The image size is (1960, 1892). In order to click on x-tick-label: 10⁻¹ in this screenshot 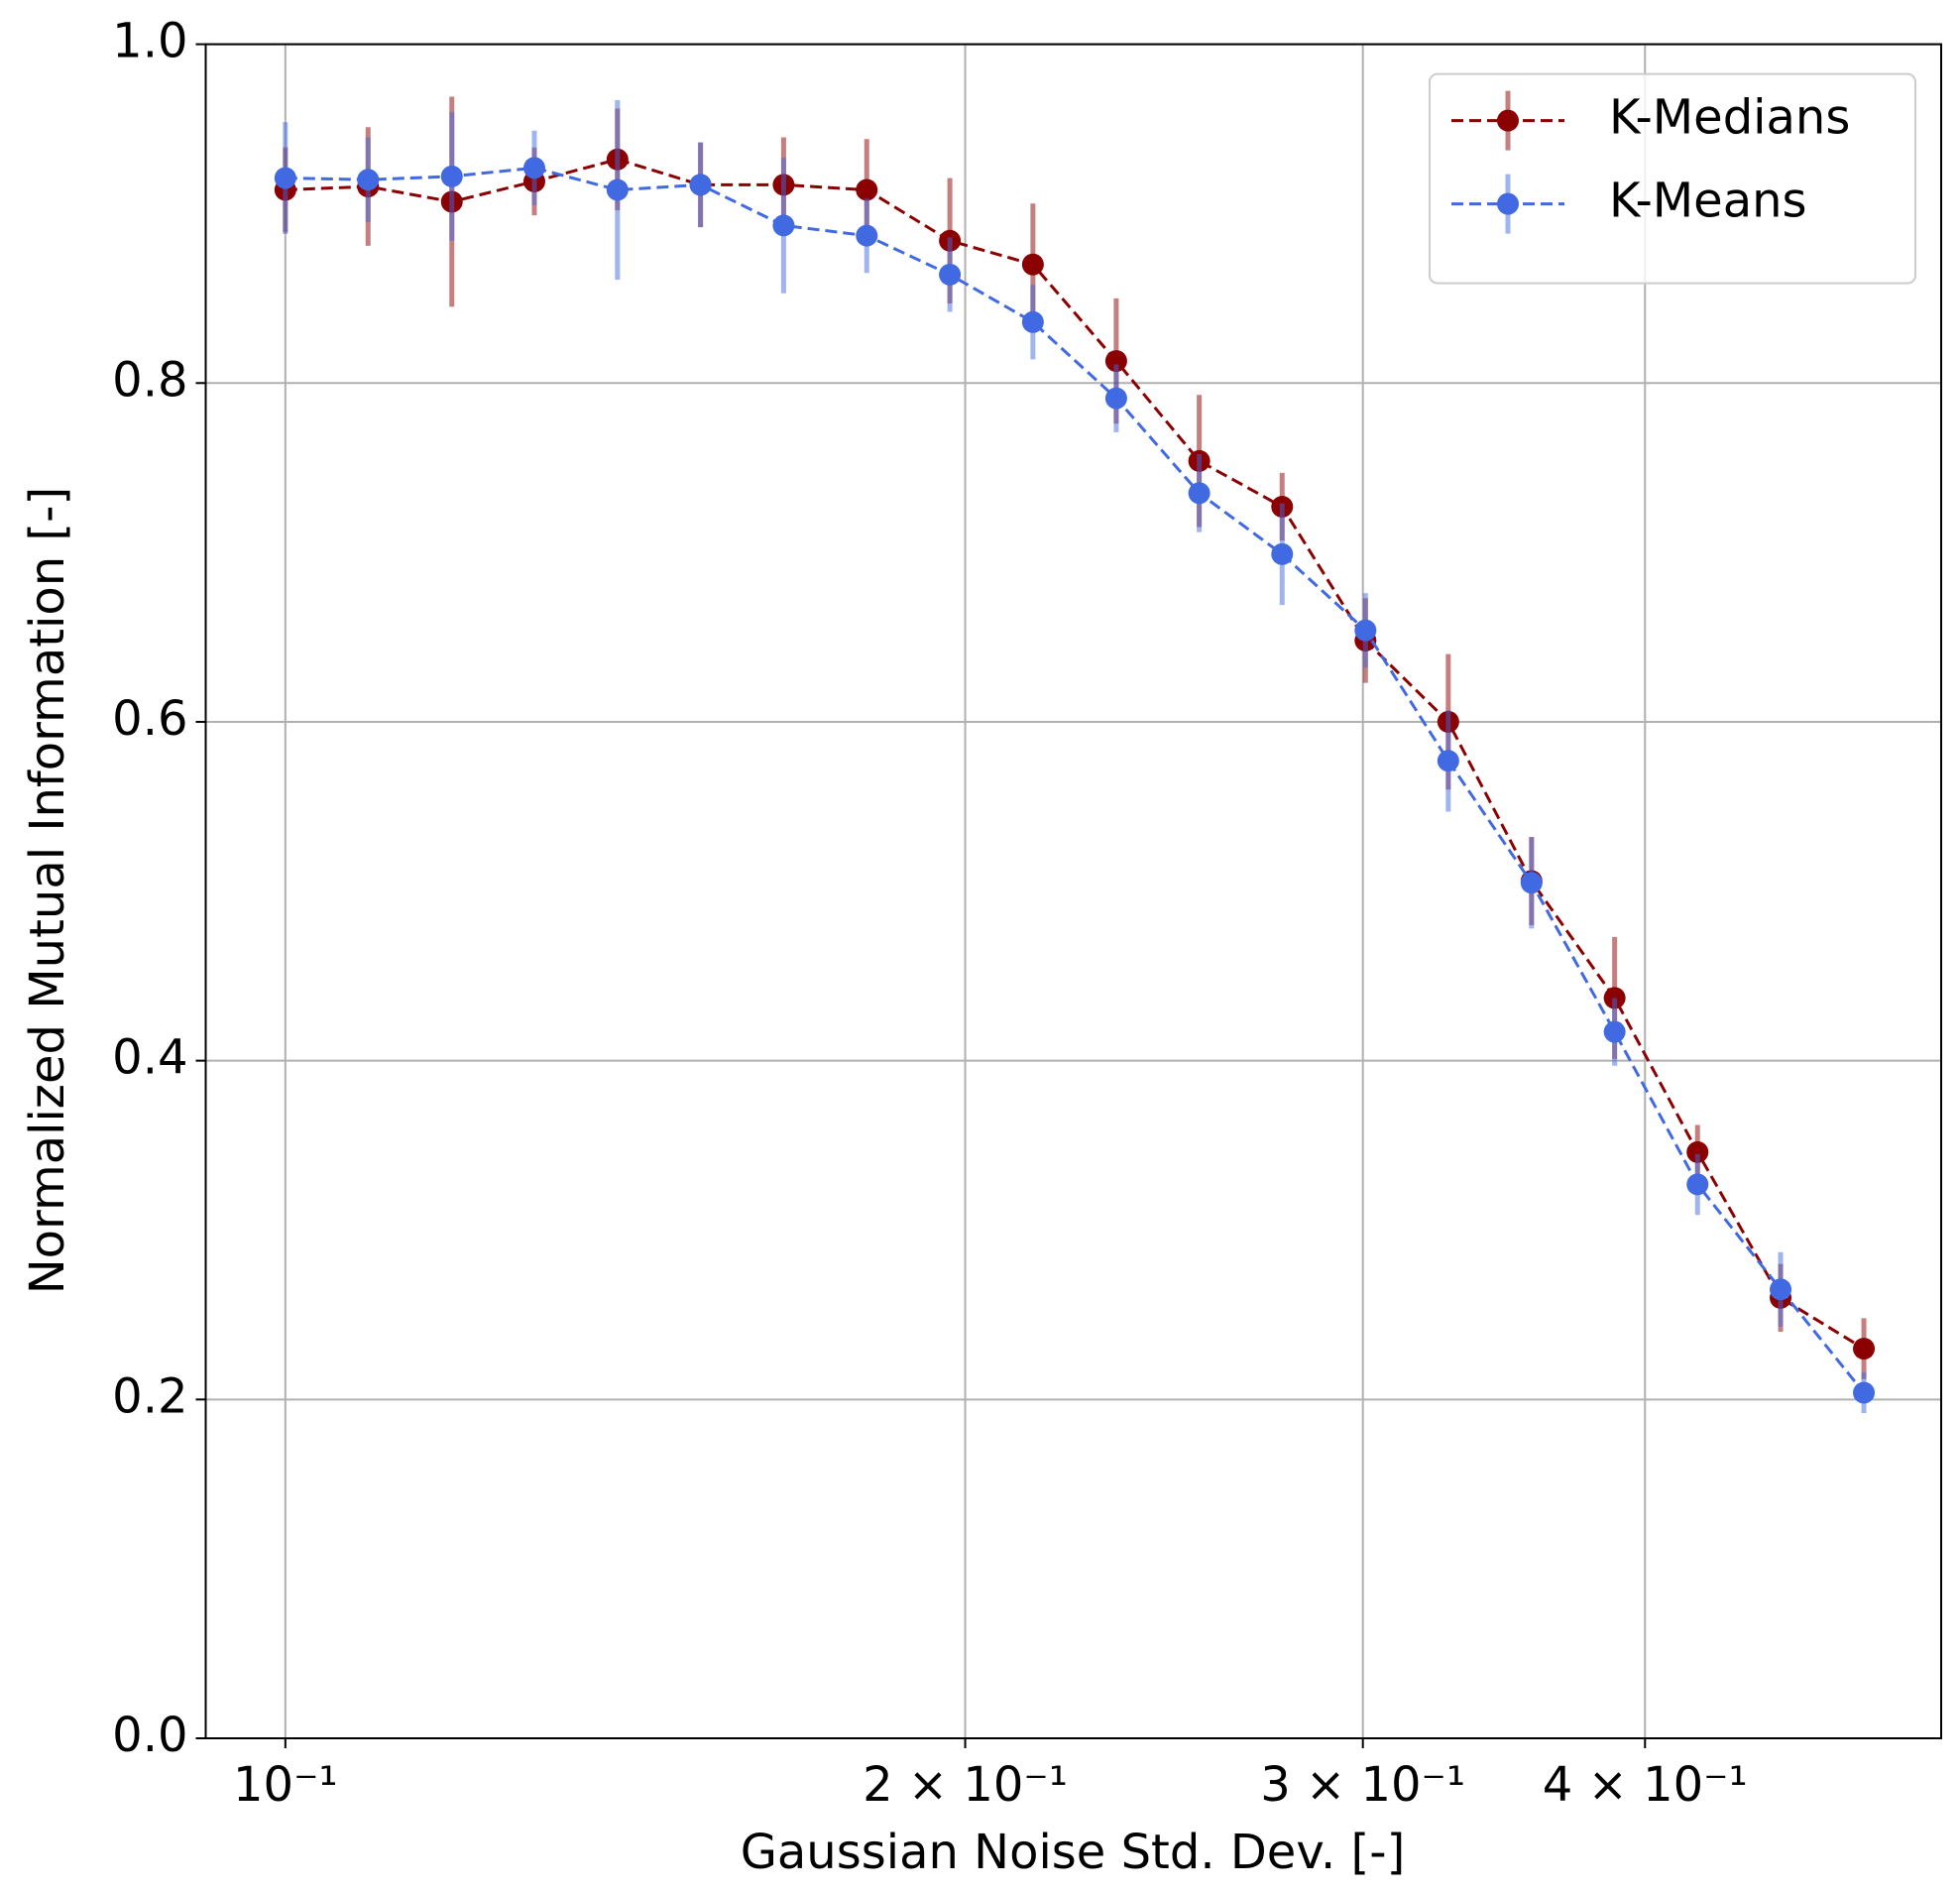, I will do `click(285, 1785)`.